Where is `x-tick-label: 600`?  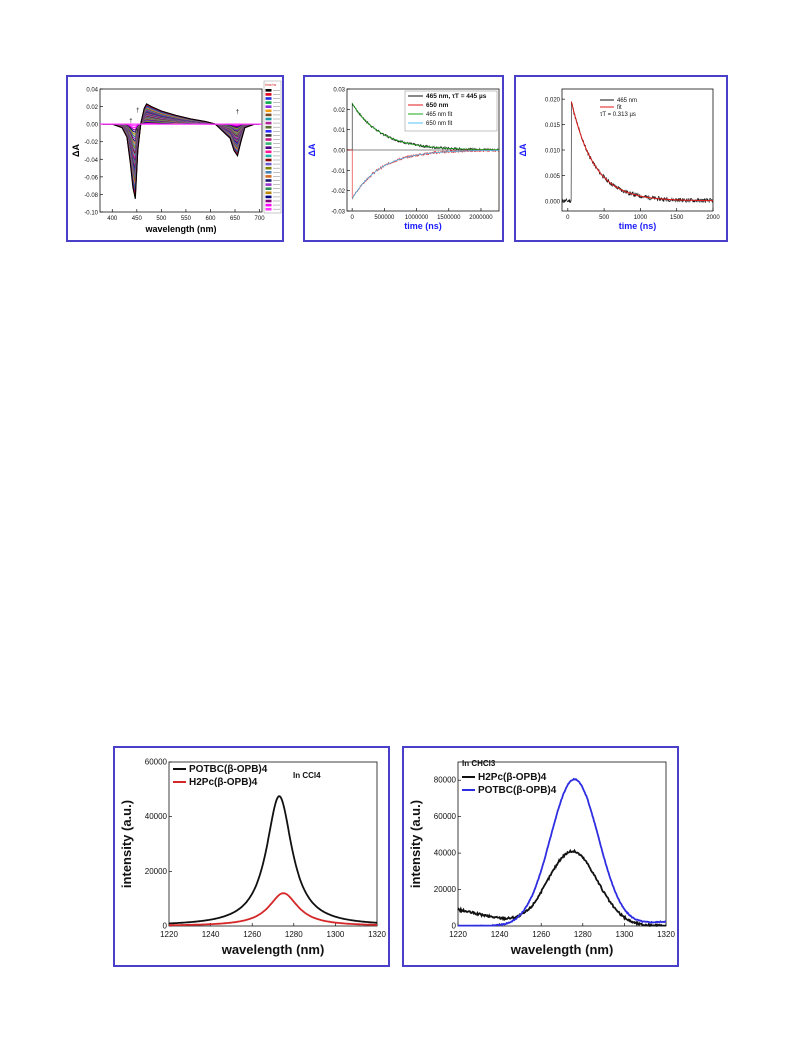
x-tick-label: 600 is located at coordinates (210, 219).